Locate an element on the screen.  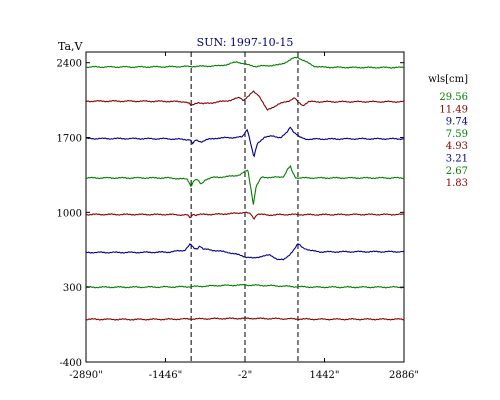
y-tick-label: 2400 is located at coordinates (69, 64).